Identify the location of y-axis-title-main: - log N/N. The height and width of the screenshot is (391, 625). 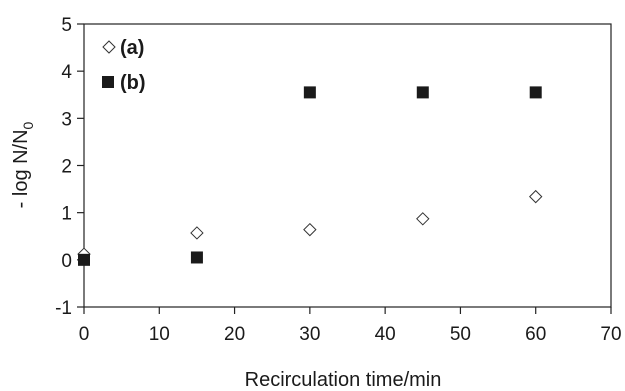
(21, 168).